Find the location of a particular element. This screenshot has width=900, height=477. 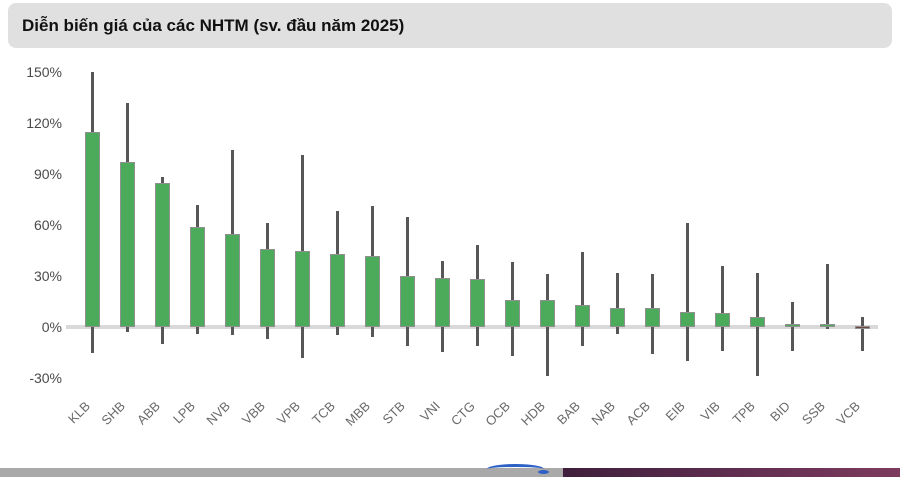

y-axis-tick-label: -30% is located at coordinates (45, 378).